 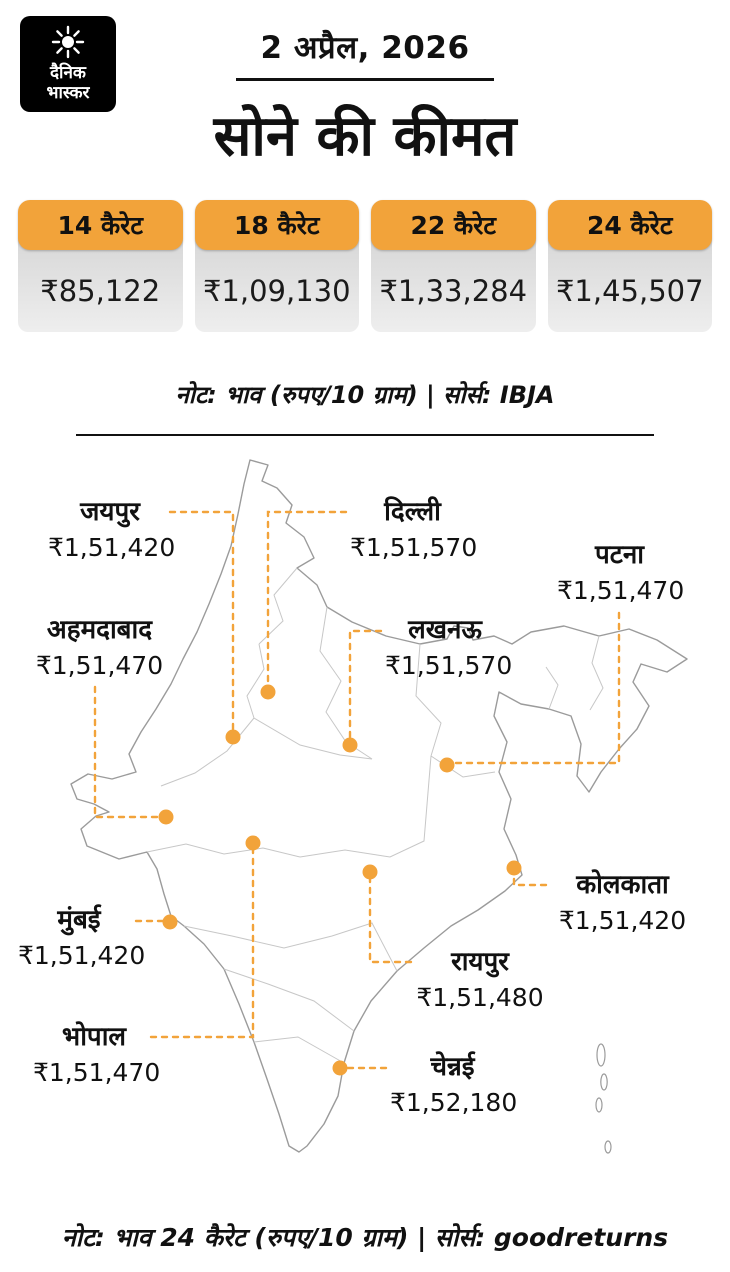 I want to click on leader-line-bhopal, so click(x=202, y=940).